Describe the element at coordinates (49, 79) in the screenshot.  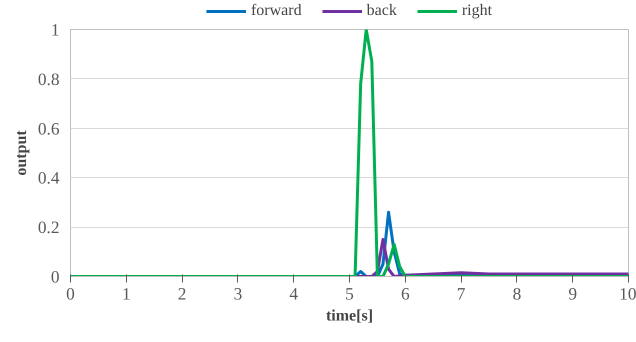
I see `y-tick-label: 0.8` at that location.